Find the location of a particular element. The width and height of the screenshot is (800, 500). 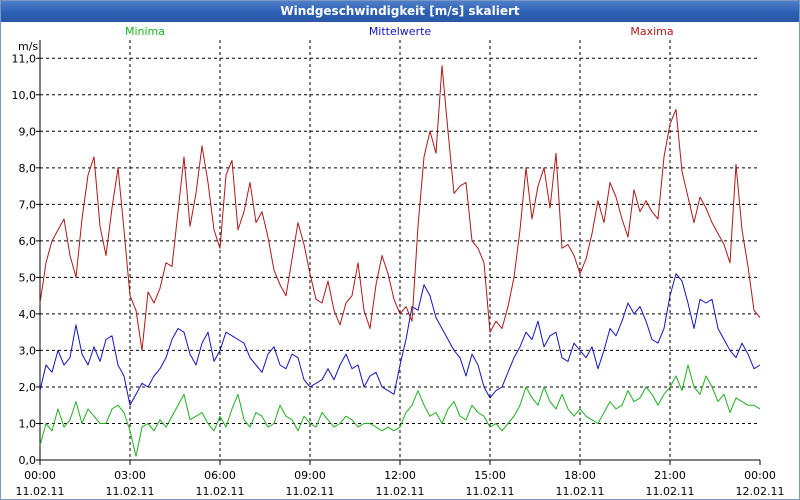

x-tick-time: 18:00 is located at coordinates (580, 475).